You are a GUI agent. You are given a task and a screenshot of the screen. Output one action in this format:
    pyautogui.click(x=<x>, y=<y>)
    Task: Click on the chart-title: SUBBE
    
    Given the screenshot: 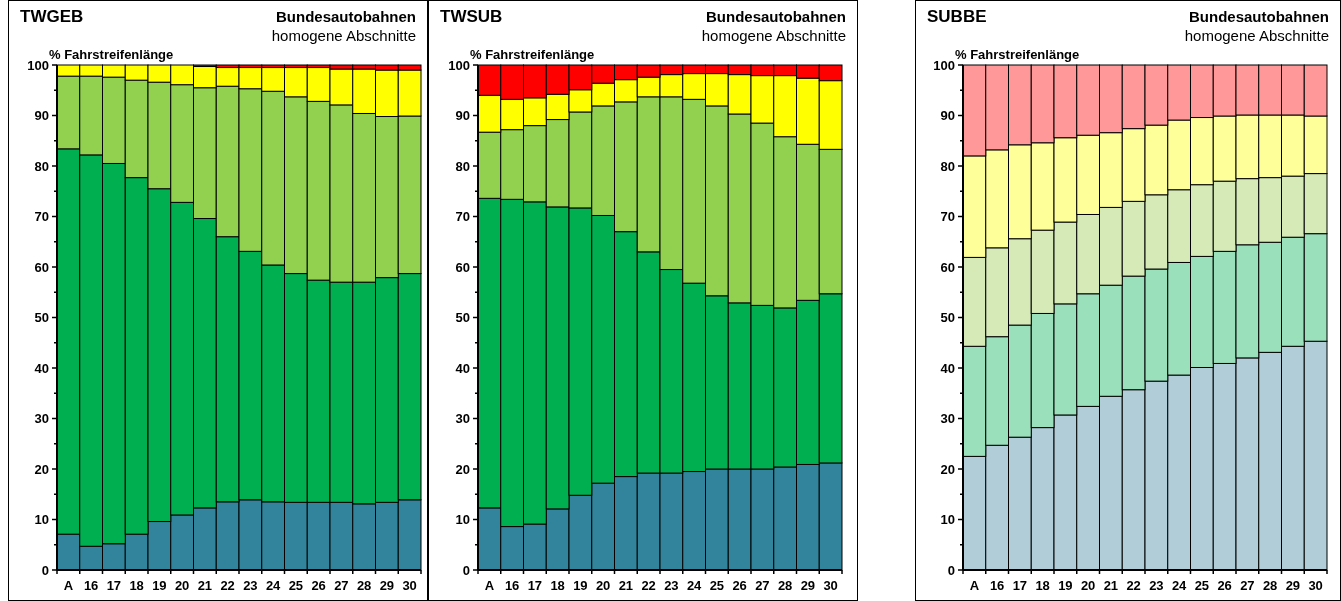 What is the action you would take?
    pyautogui.click(x=957, y=16)
    